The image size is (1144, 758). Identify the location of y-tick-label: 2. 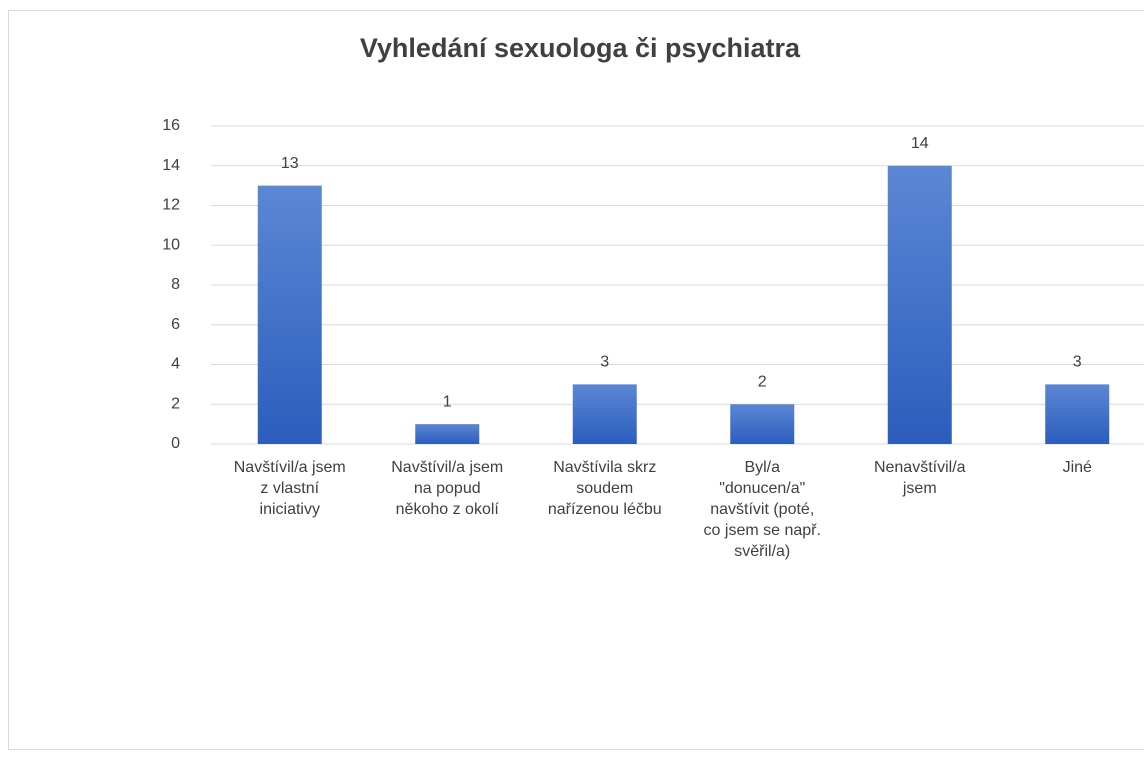
(175, 403).